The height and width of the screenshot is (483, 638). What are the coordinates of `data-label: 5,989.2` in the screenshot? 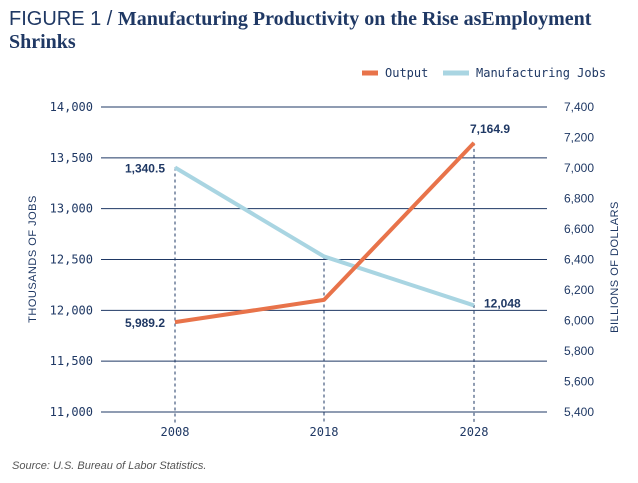 It's located at (145, 323).